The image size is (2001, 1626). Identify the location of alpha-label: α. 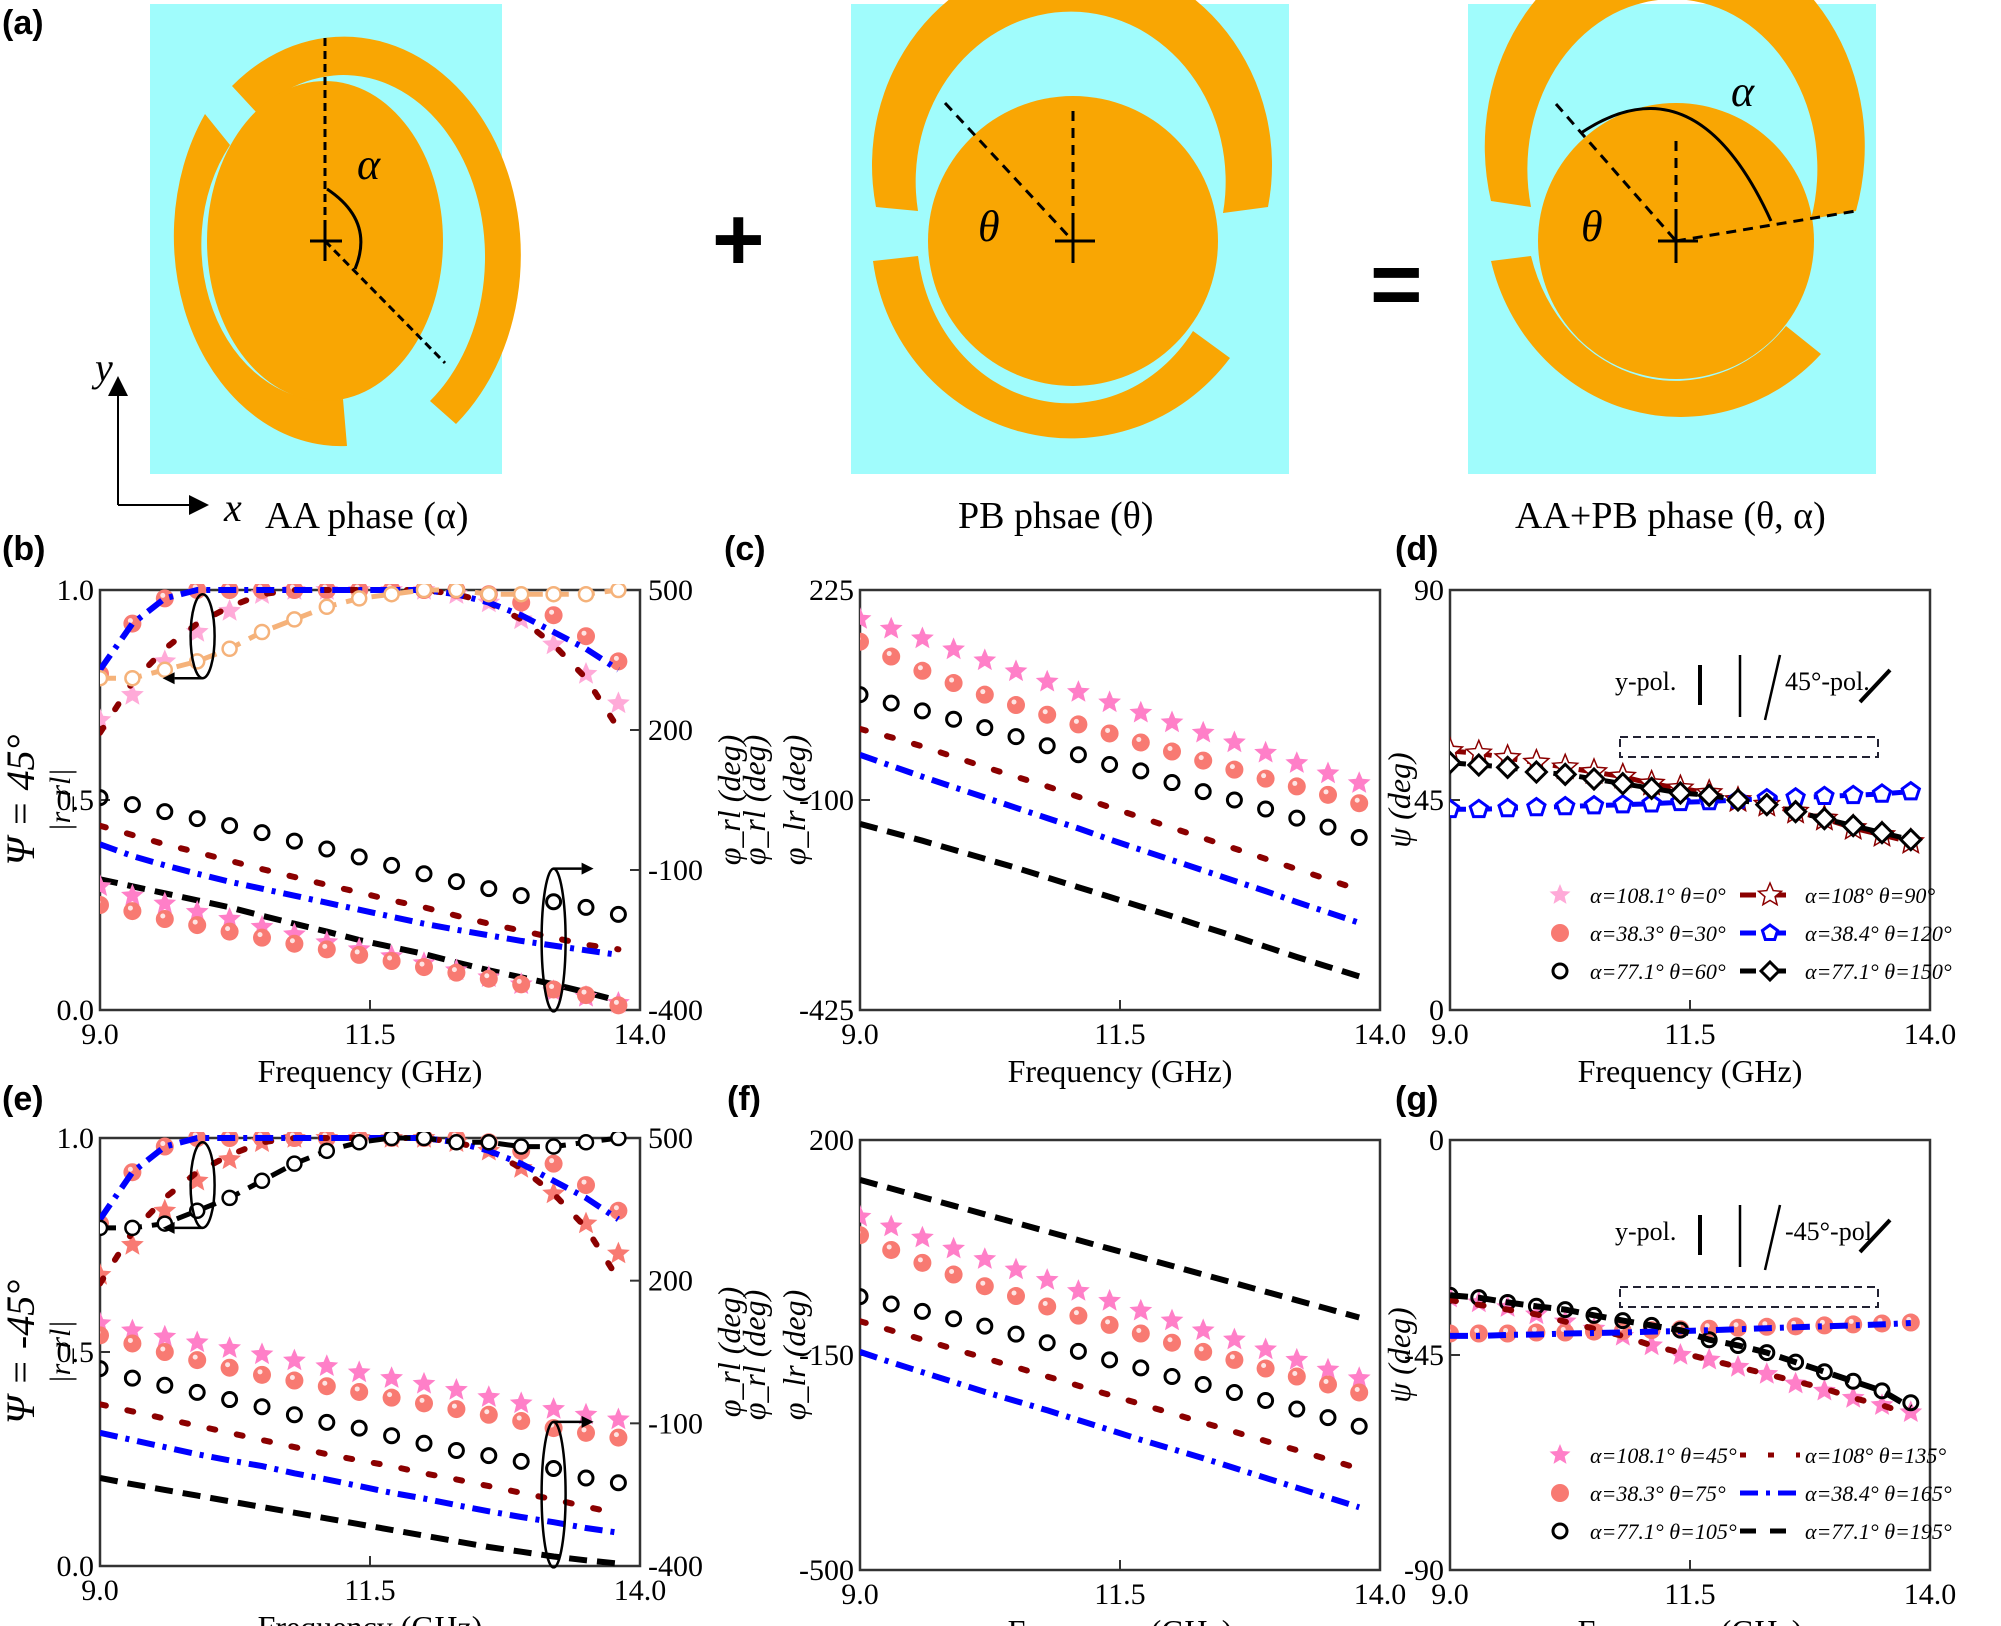
(369, 164).